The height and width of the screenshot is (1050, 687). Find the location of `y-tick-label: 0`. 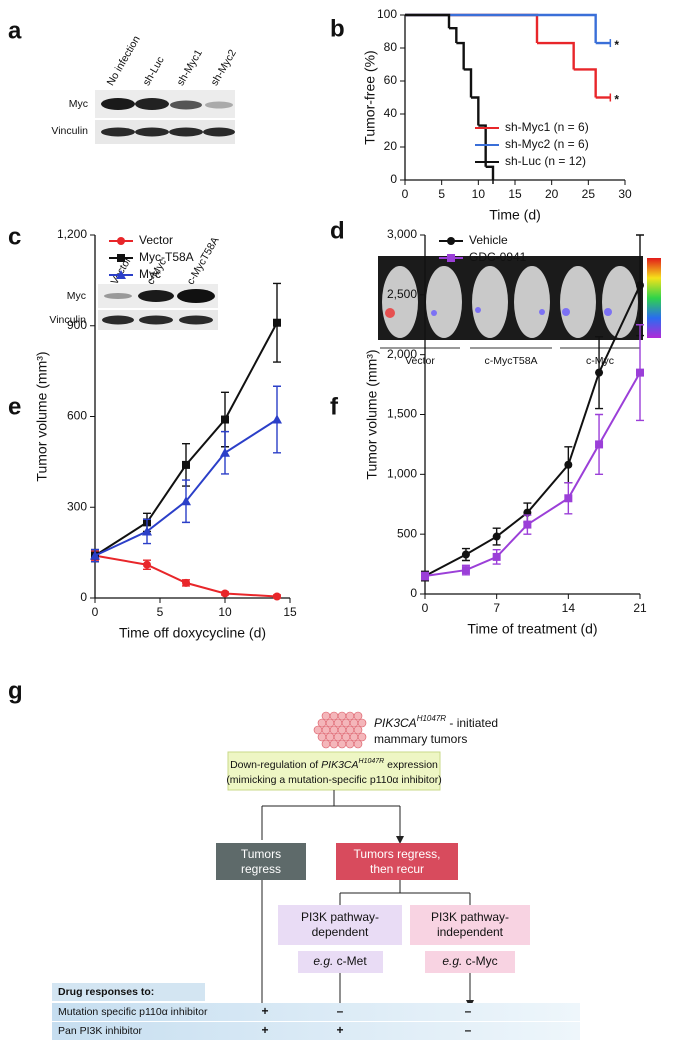

y-tick-label: 0 is located at coordinates (393, 179).